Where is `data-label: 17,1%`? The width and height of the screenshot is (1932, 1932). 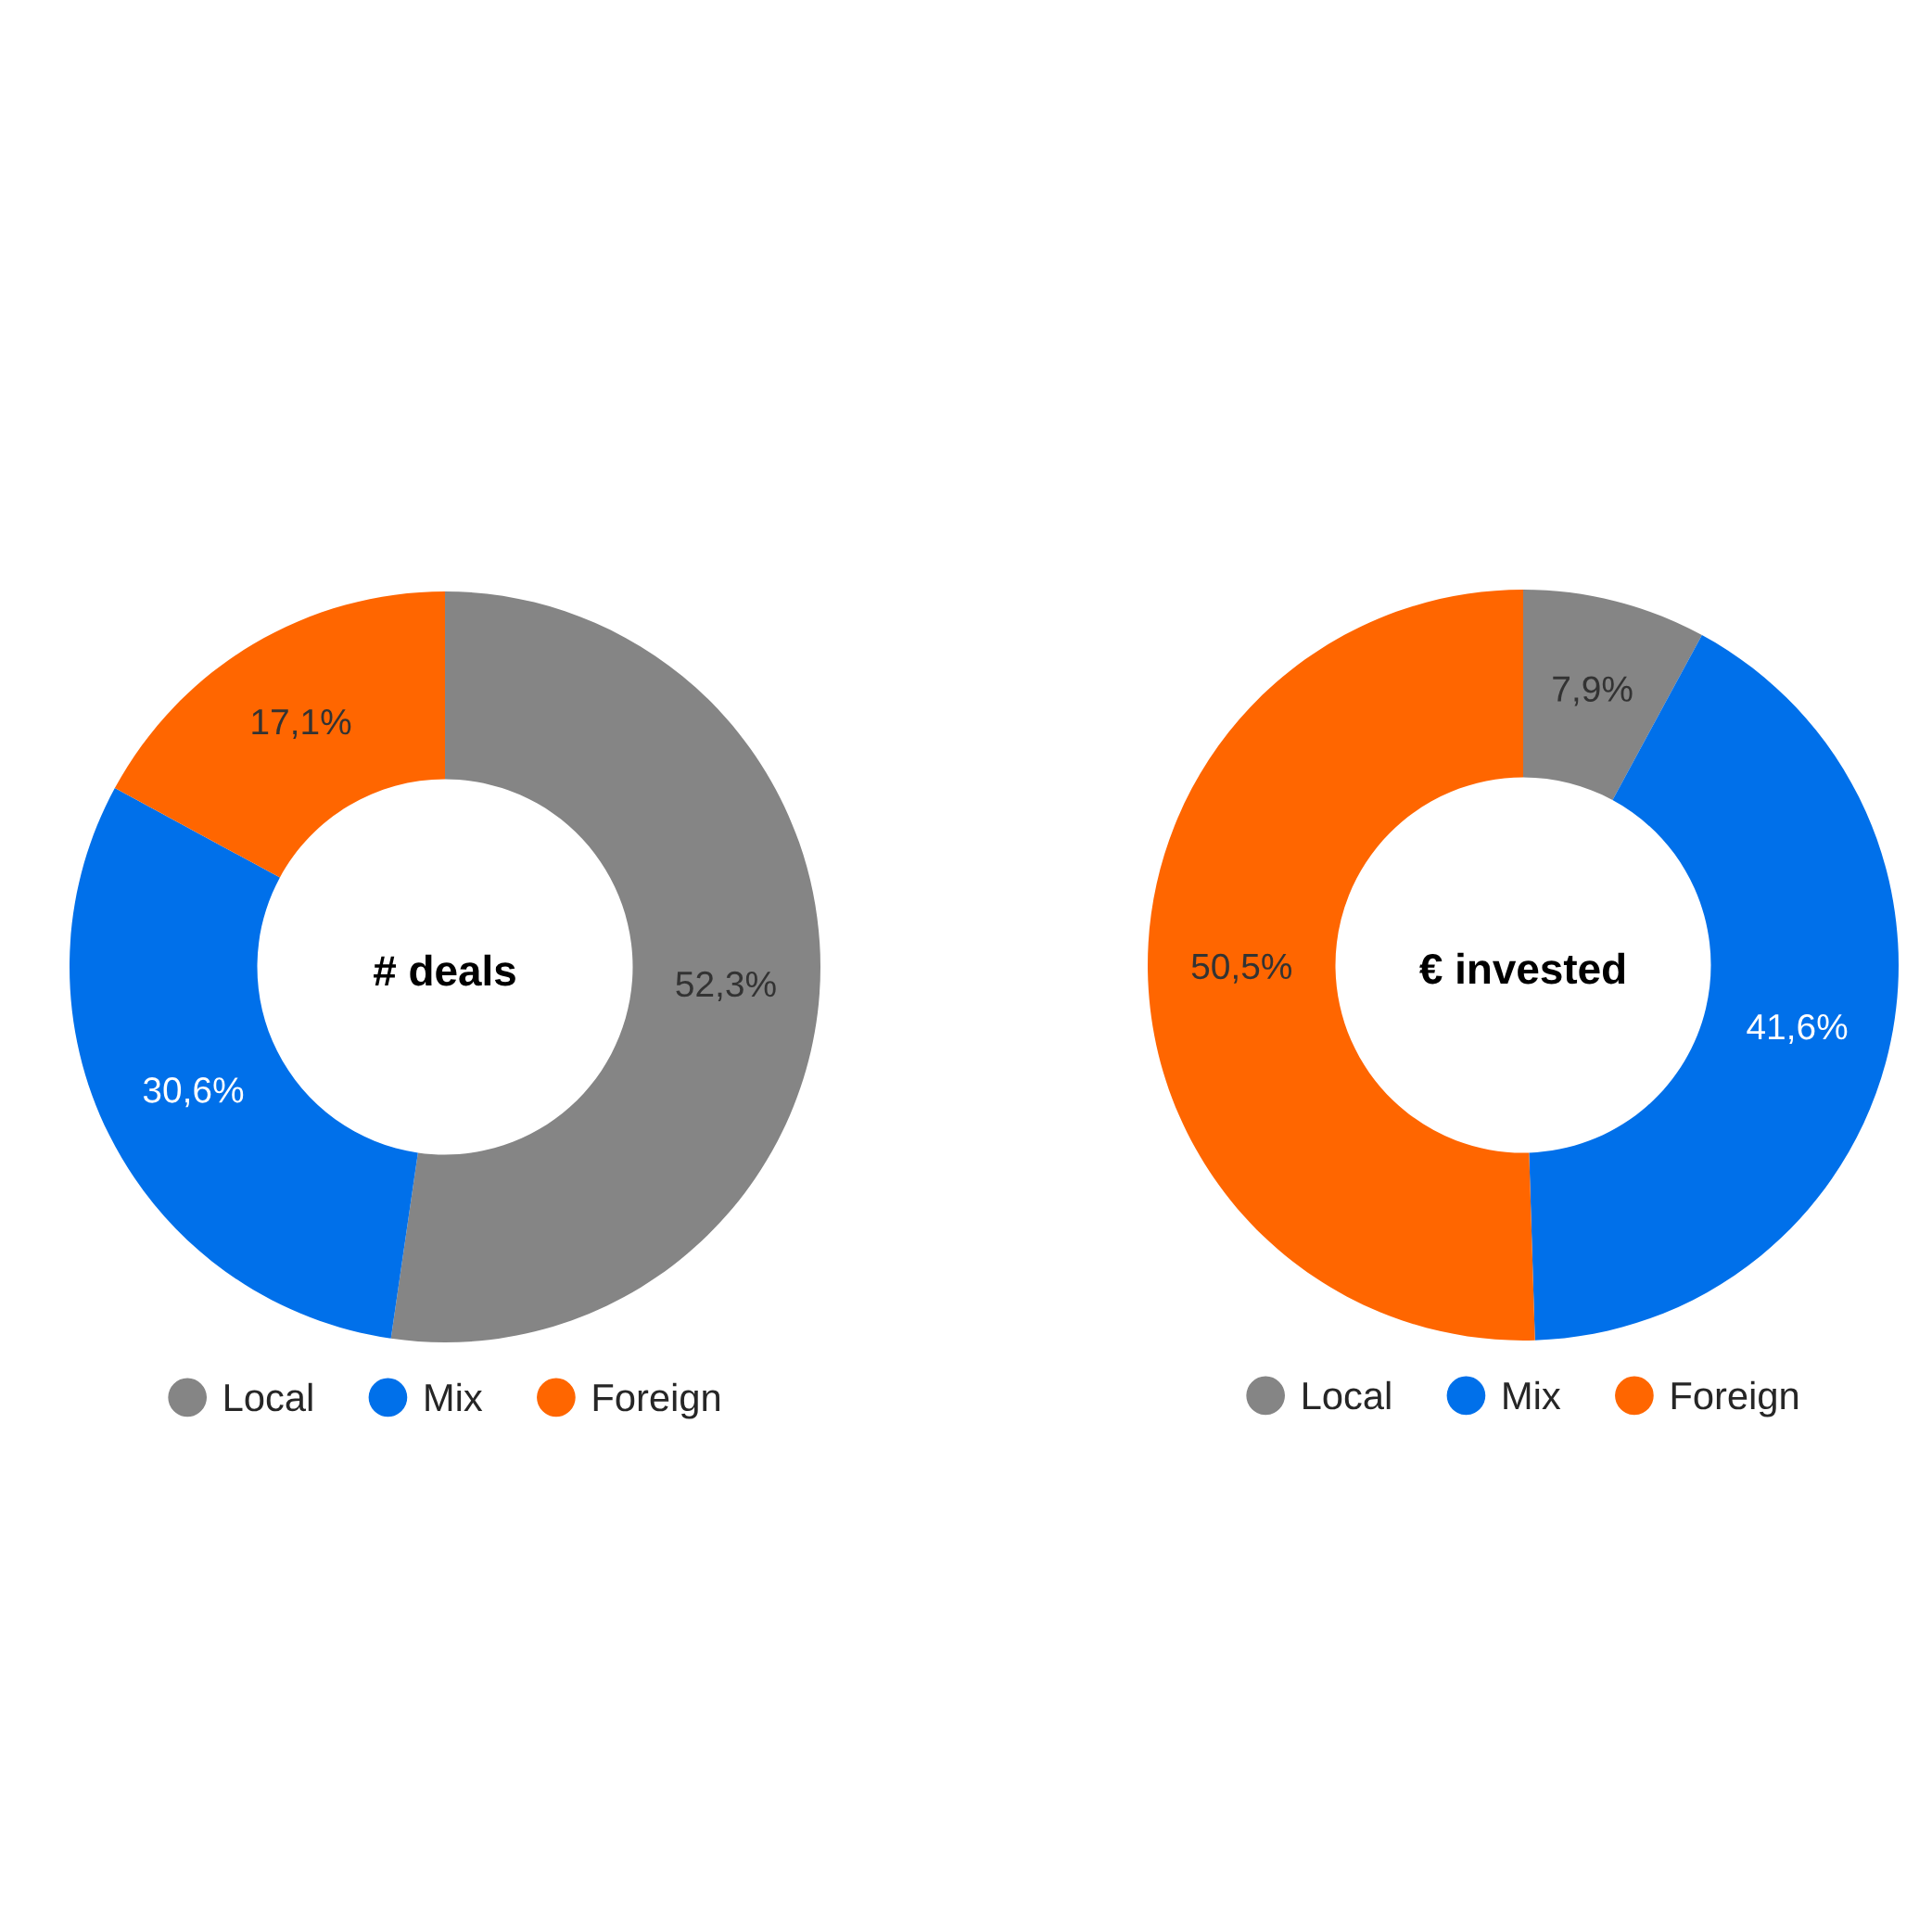
data-label: 17,1% is located at coordinates (301, 724).